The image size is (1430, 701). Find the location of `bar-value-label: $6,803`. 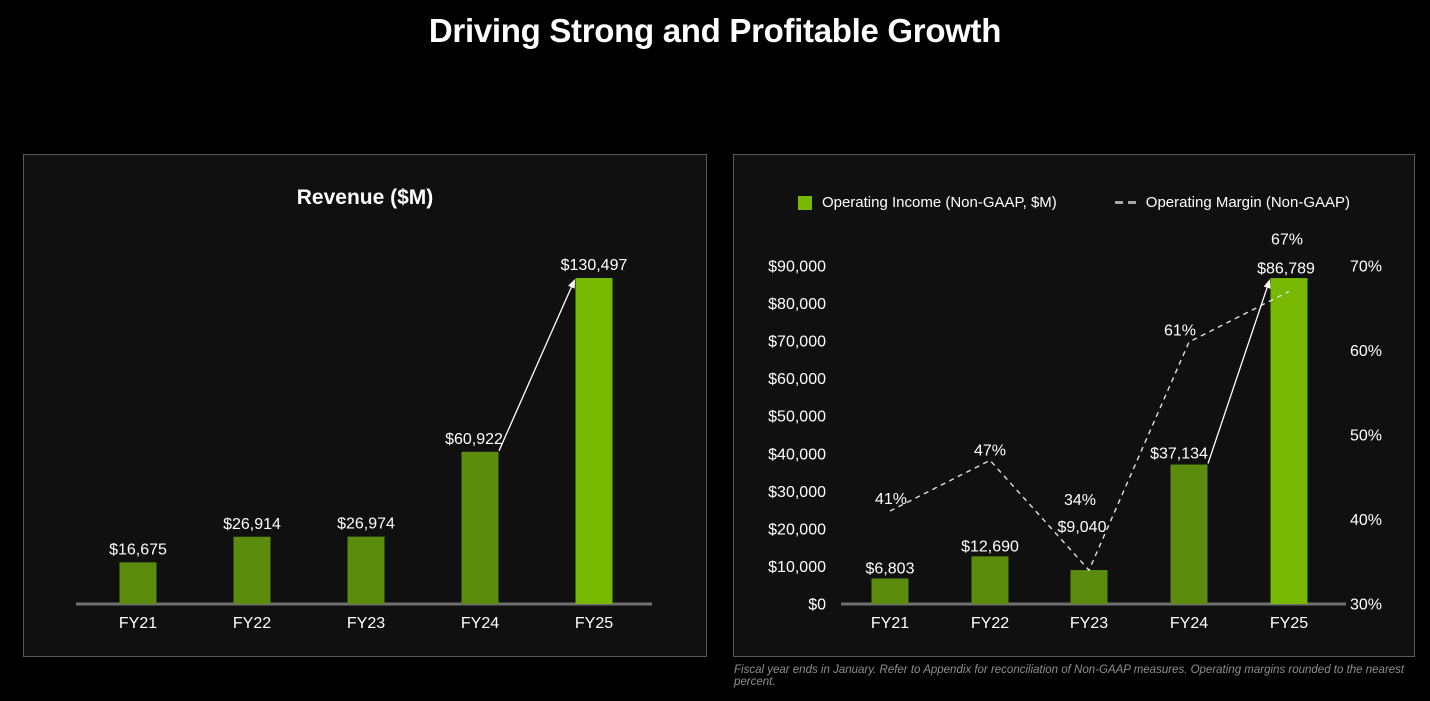

bar-value-label: $6,803 is located at coordinates (890, 568).